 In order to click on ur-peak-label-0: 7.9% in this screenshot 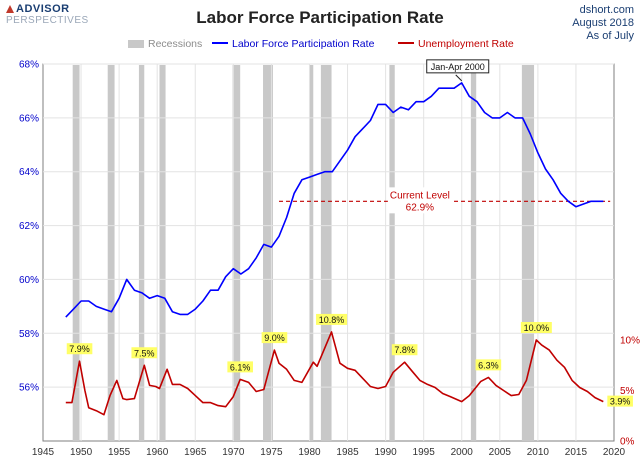, I will do `click(79, 349)`.